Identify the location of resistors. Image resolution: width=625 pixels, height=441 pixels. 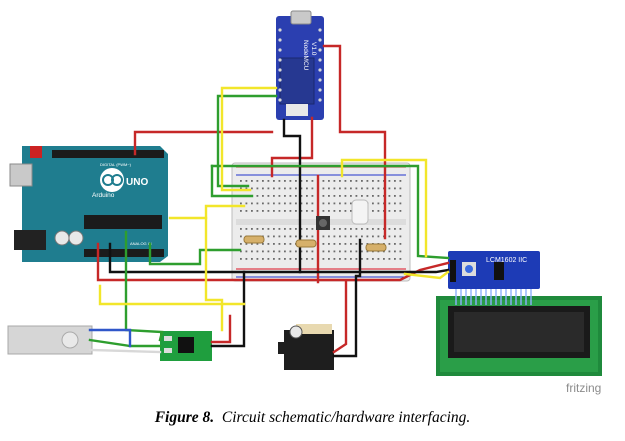
(315, 243).